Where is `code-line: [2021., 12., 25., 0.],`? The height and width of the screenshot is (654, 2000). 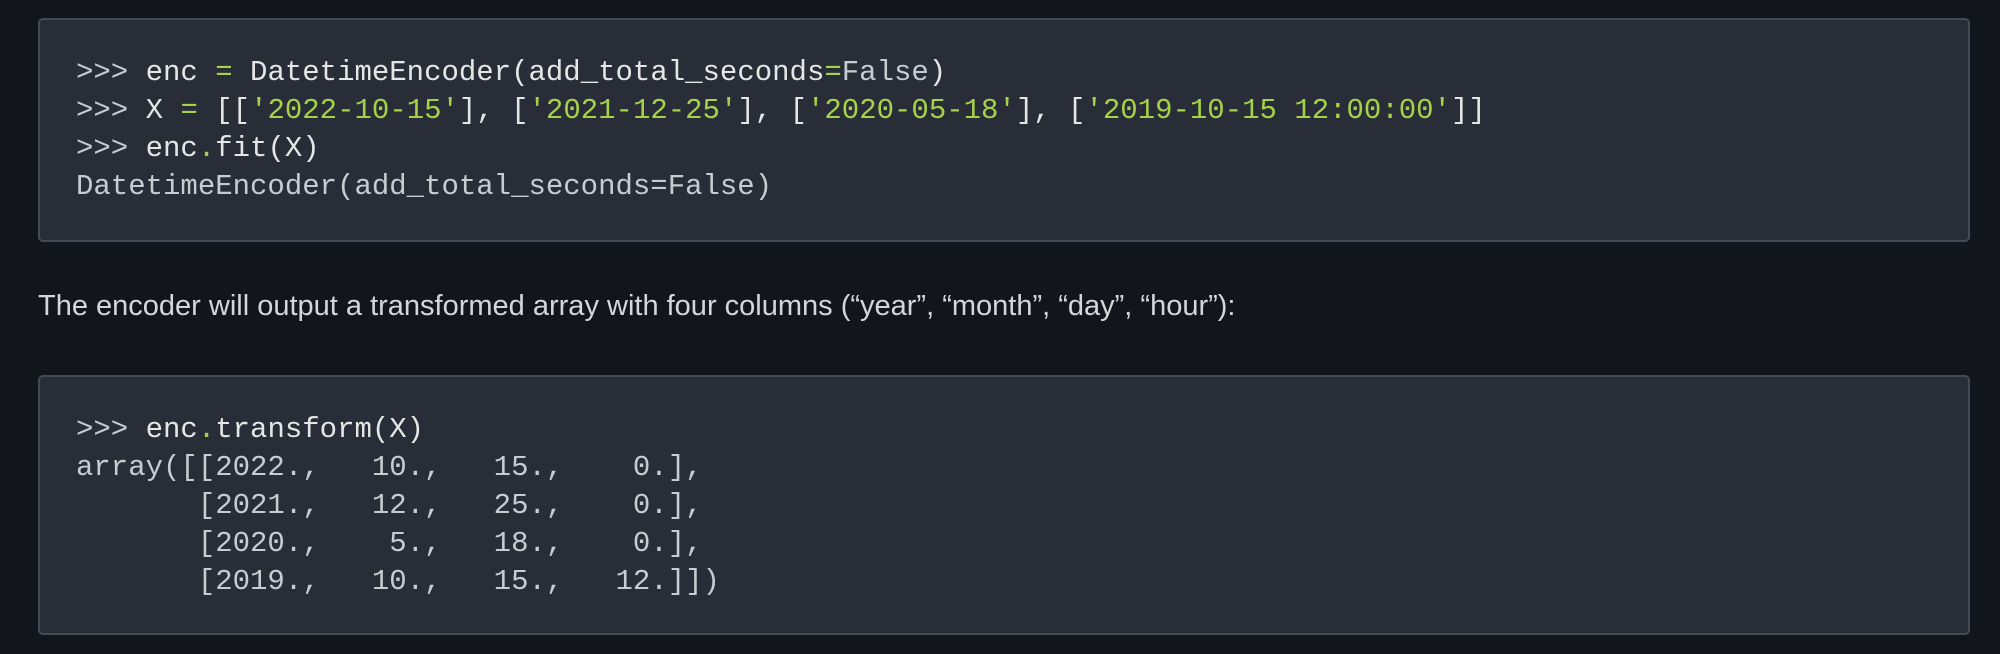 code-line: [2021., 12., 25., 0.], is located at coordinates (1004, 506).